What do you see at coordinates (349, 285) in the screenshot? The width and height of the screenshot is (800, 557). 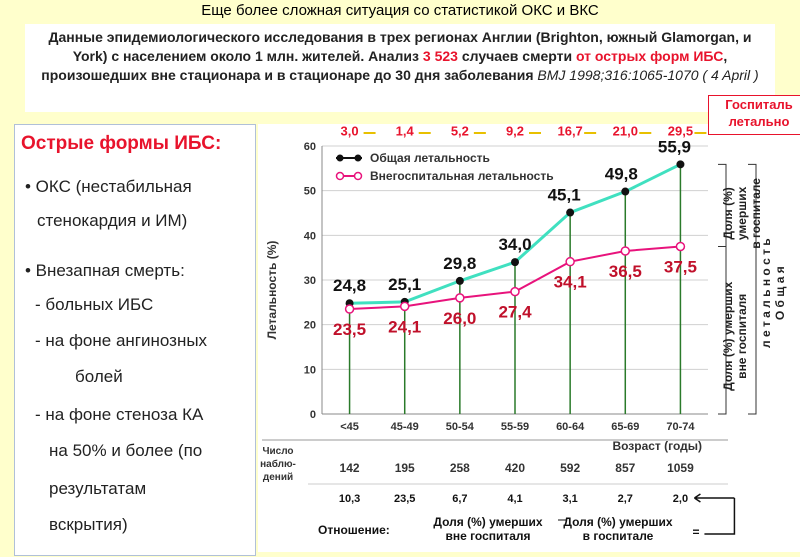 I see `data-label-total: 24,8` at bounding box center [349, 285].